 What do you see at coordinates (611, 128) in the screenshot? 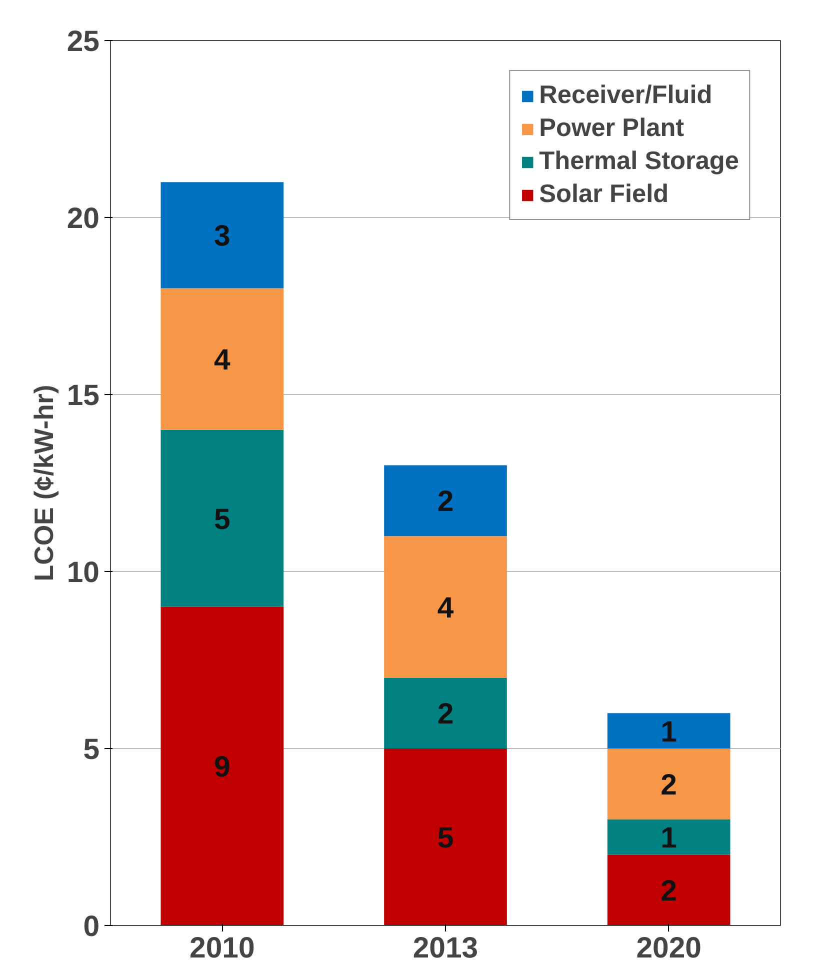
I see `legend-label: Power Plant` at bounding box center [611, 128].